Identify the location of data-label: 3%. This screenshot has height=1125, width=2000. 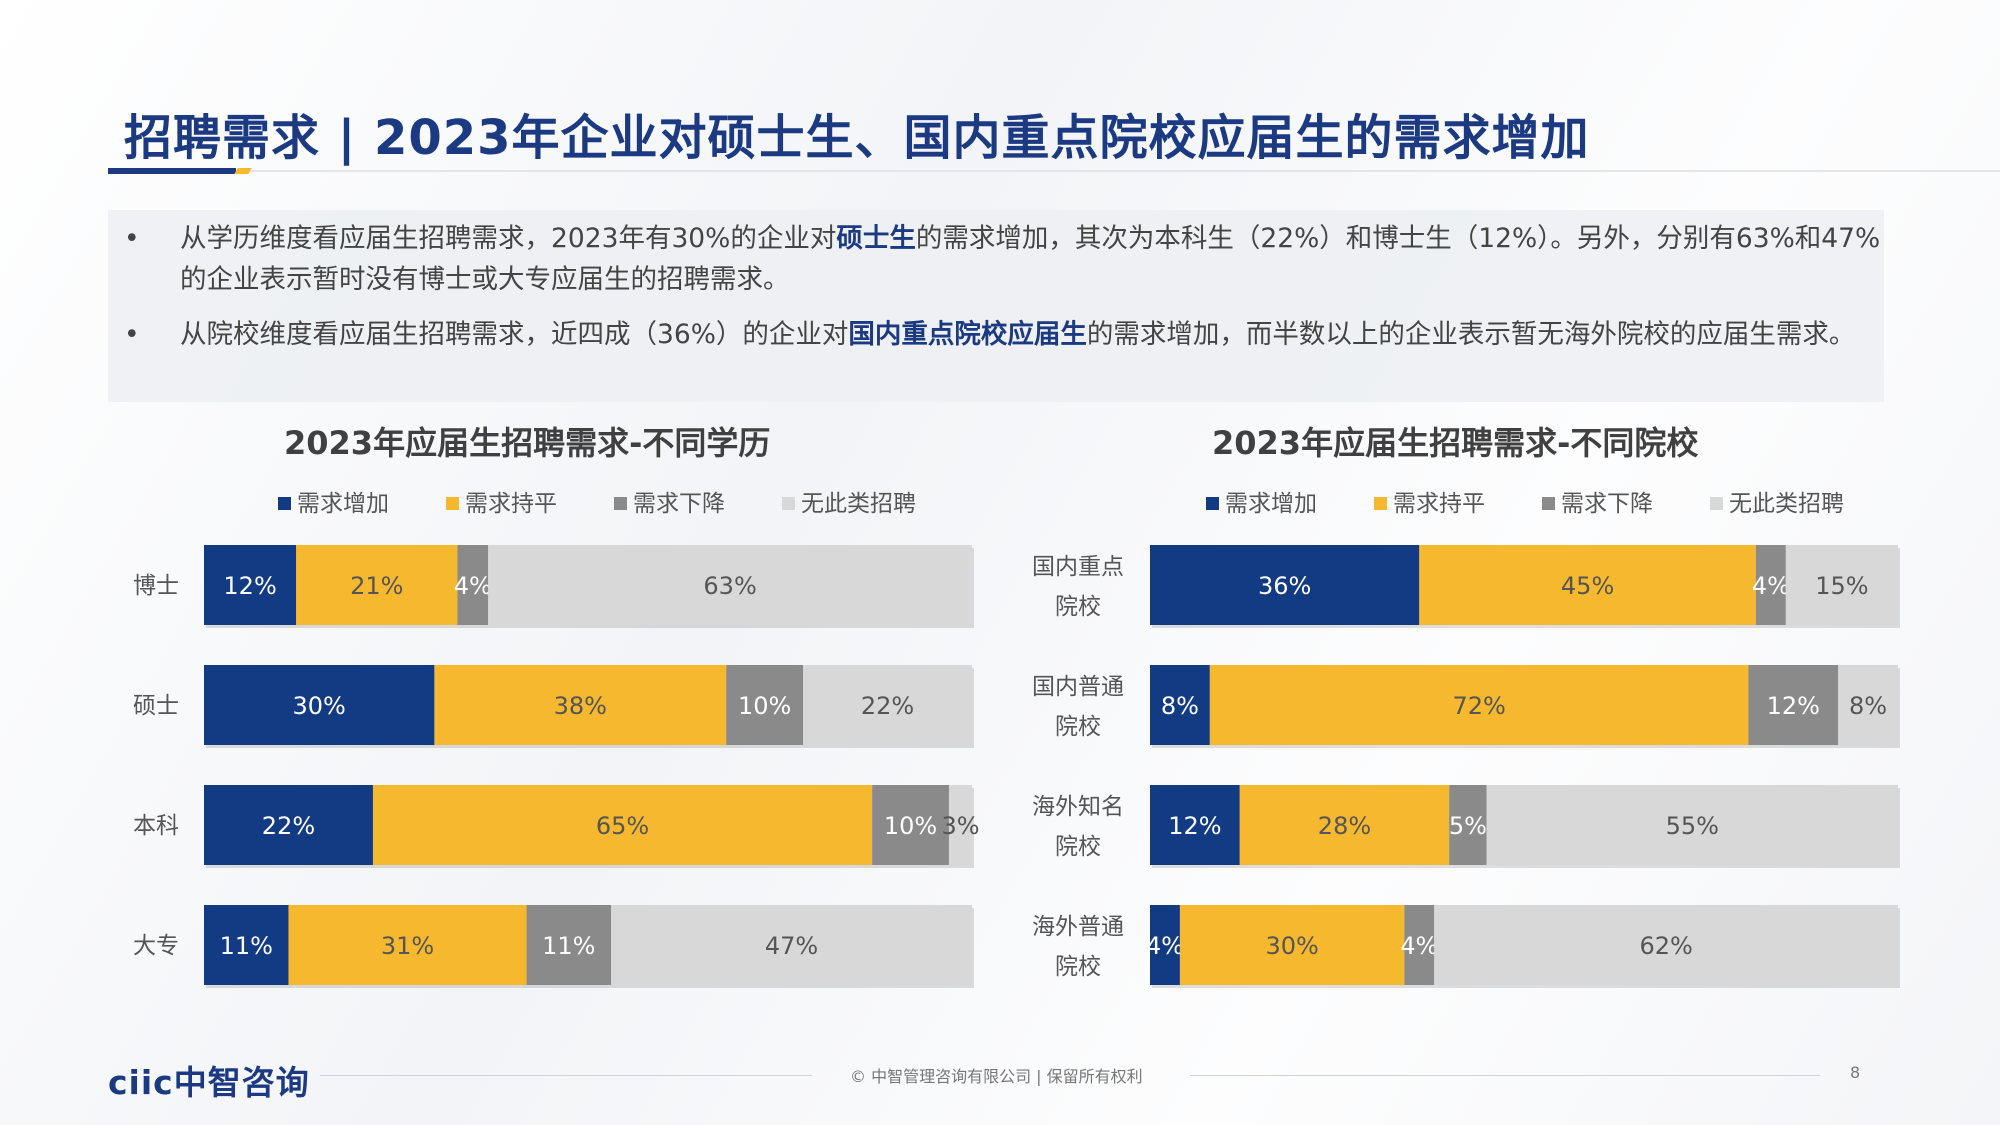
(960, 826).